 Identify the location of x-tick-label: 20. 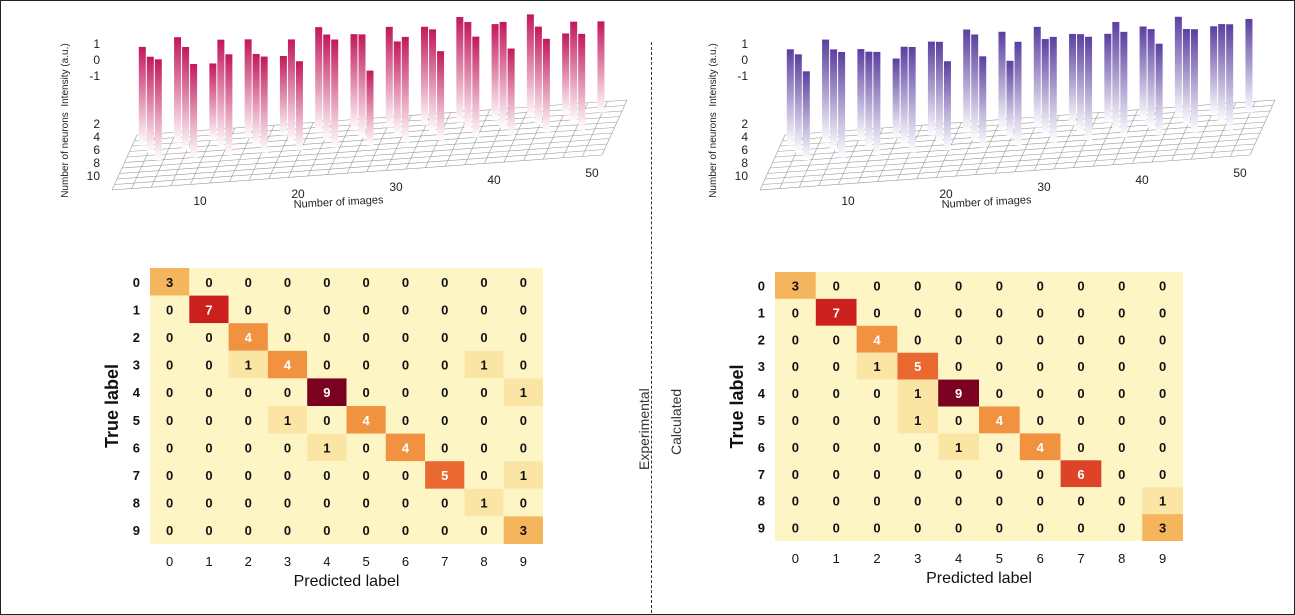
(298, 194).